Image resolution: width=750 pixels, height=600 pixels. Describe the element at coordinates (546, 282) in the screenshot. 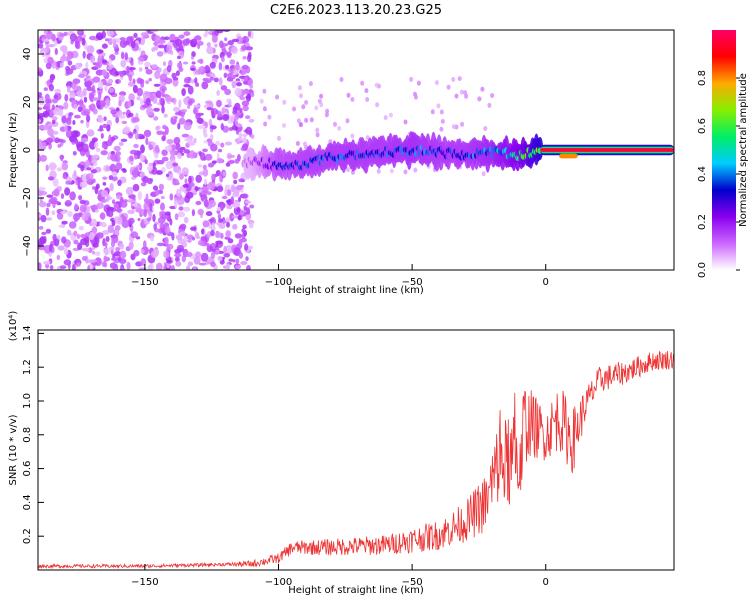

I see `svg-text: 0` at that location.